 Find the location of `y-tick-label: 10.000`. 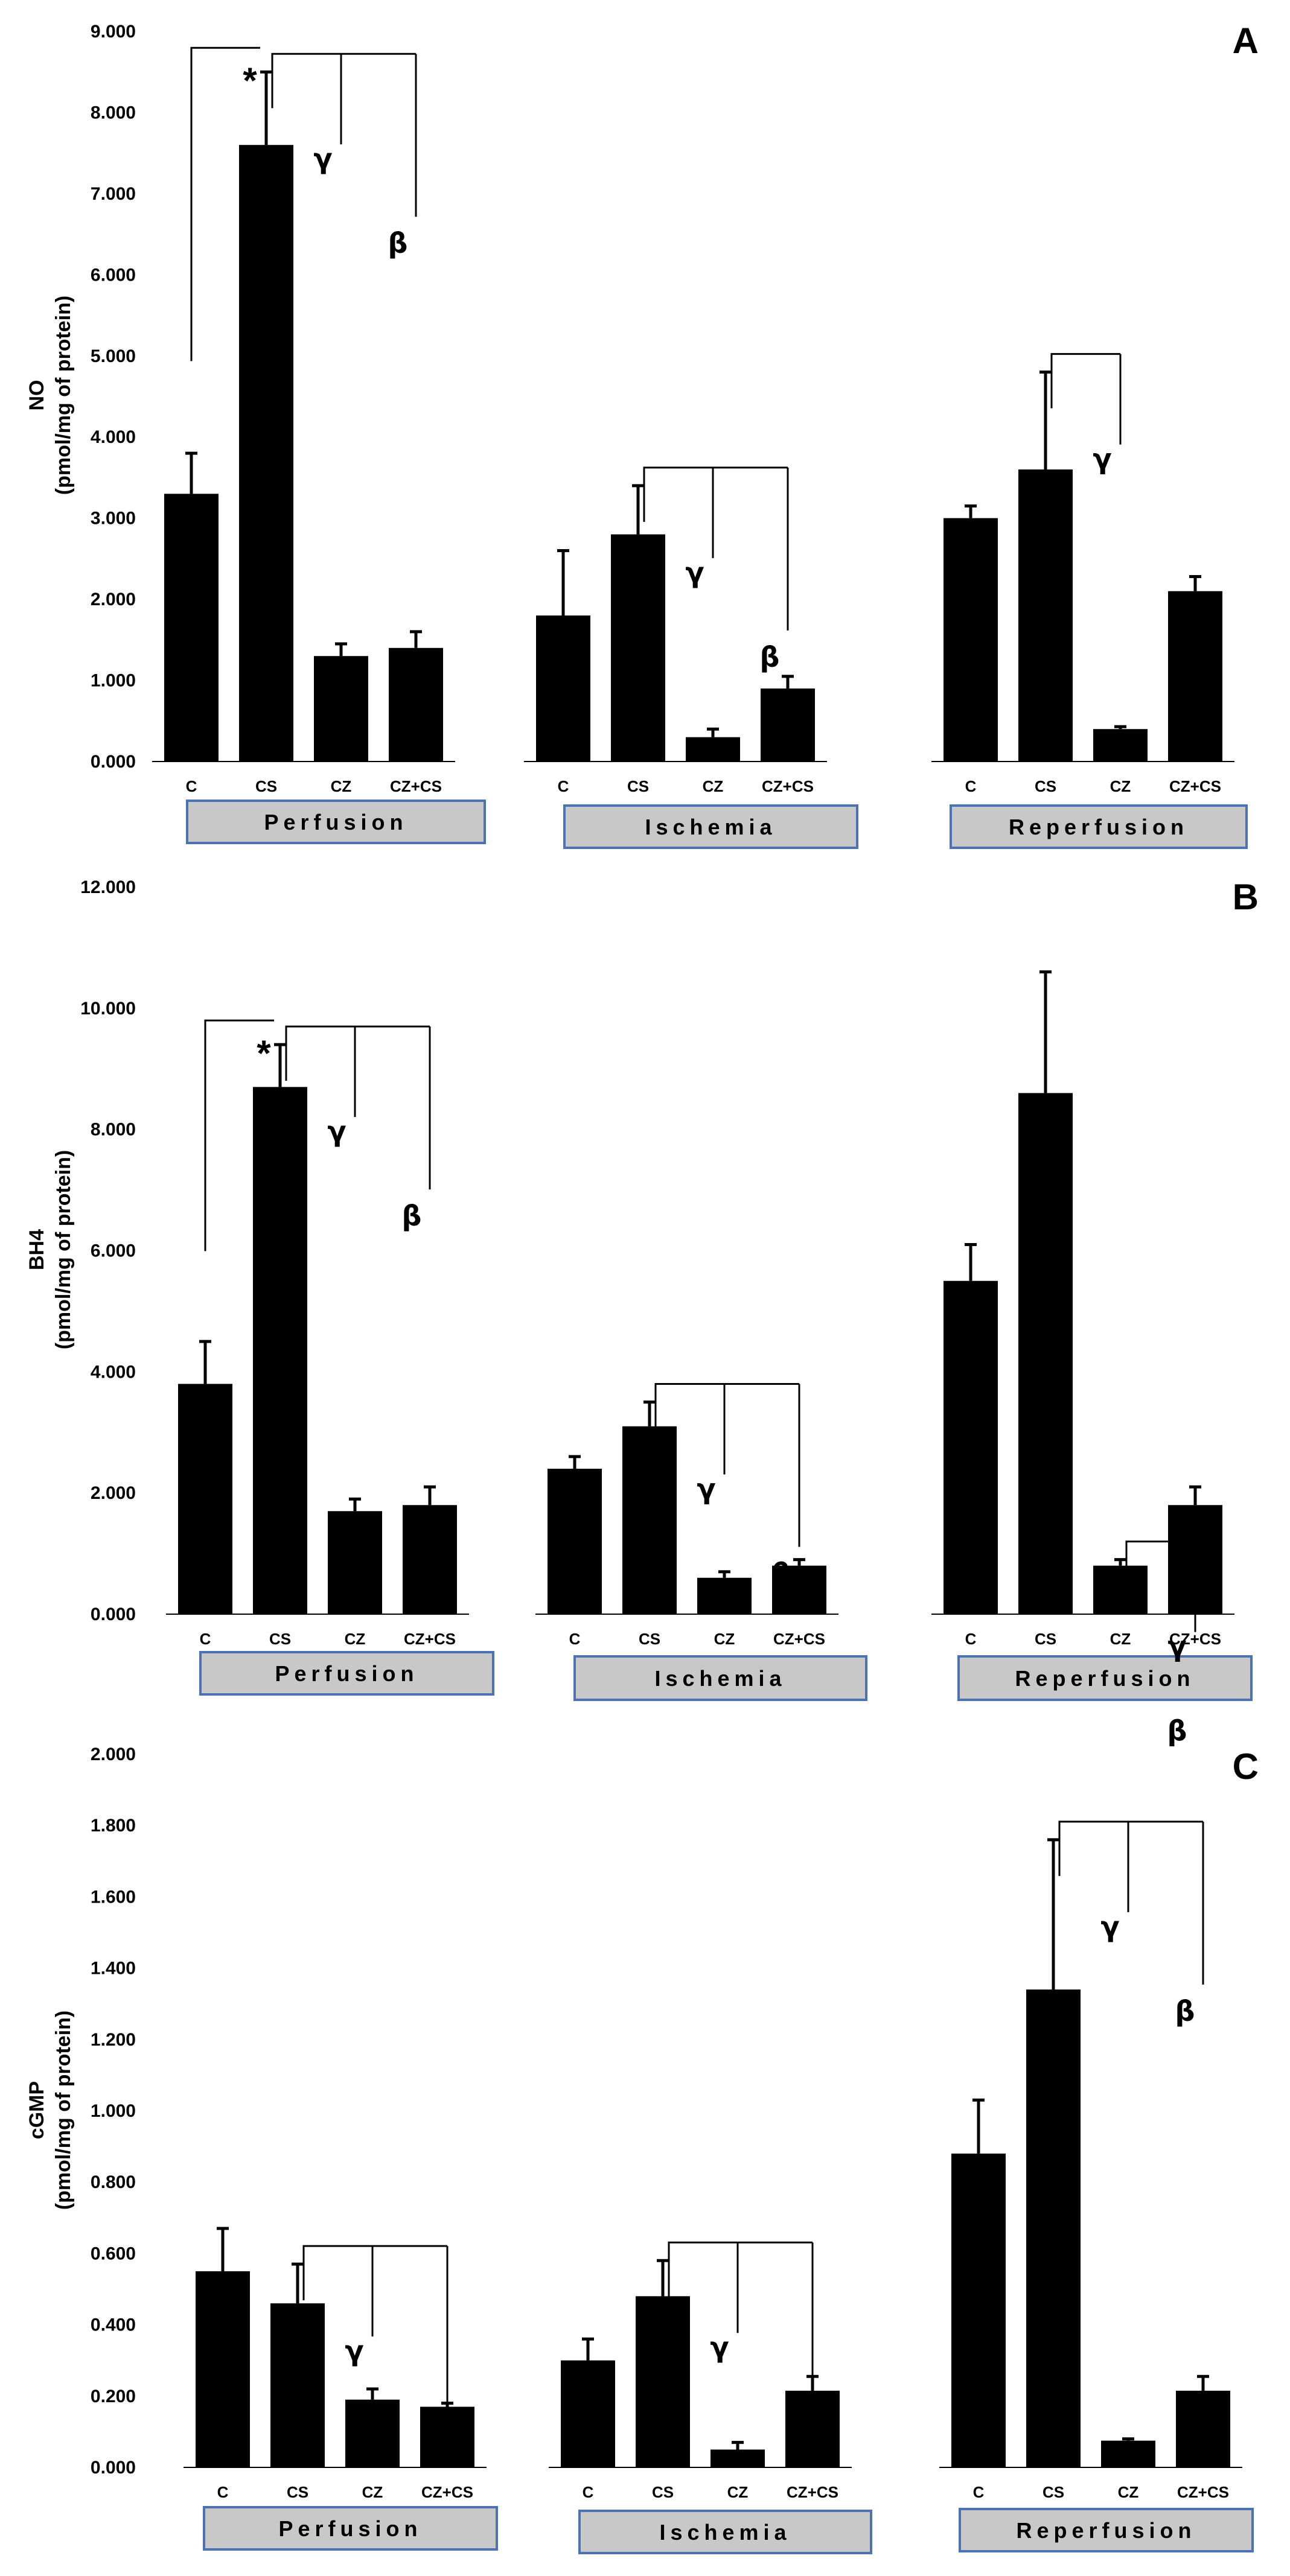

y-tick-label: 10.000 is located at coordinates (108, 1009).